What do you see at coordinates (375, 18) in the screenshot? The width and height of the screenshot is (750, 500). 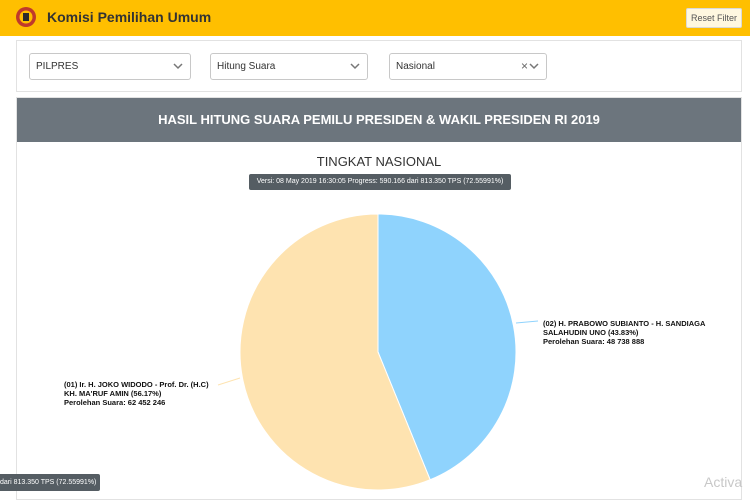 I see `top-bar: Komisi Pemilihan Umum Reset Filter` at bounding box center [375, 18].